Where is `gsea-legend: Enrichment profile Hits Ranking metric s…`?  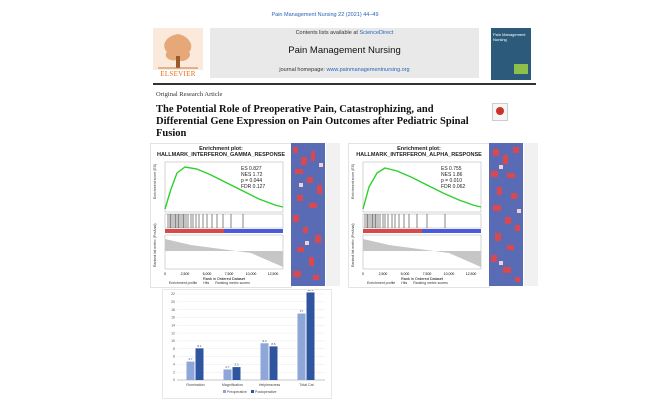
gsea-legend: Enrichment profile Hits Ranking metric s… is located at coordinates (427, 283).